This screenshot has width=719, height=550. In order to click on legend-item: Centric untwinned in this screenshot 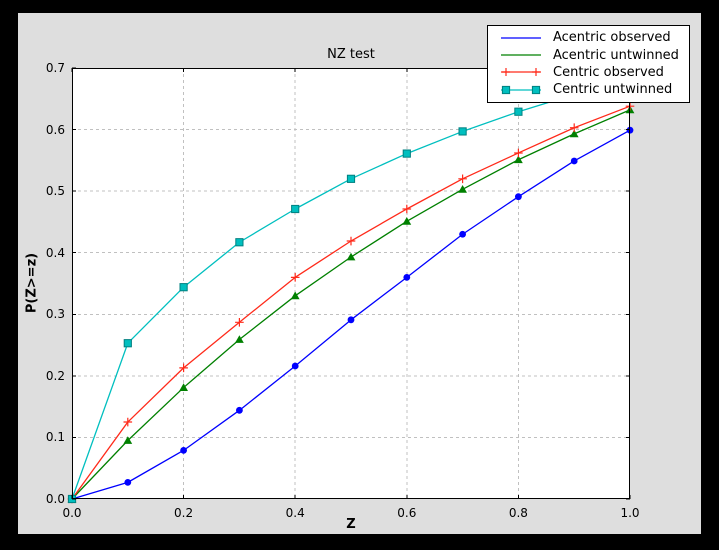, I will do `click(588, 89)`.